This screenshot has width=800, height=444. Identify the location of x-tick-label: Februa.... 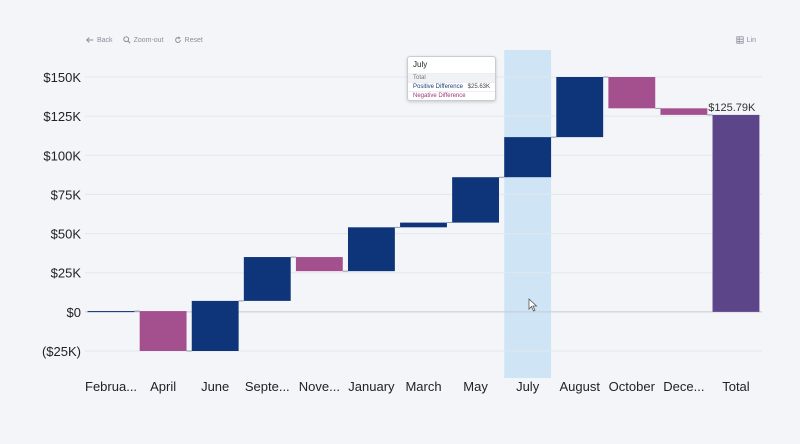
(111, 386).